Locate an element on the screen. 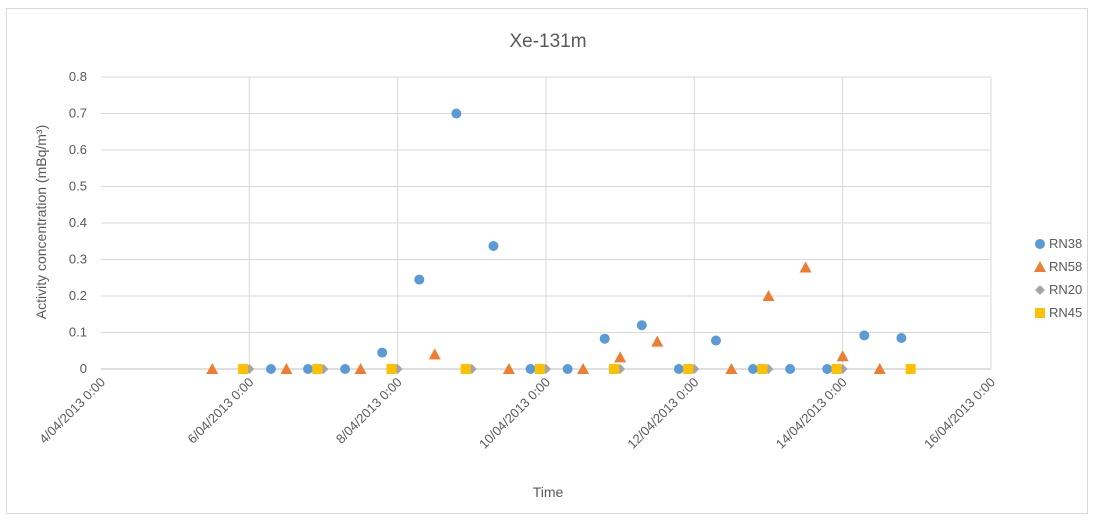 This screenshot has width=1097, height=524. legend-label: RN20 is located at coordinates (1065, 289).